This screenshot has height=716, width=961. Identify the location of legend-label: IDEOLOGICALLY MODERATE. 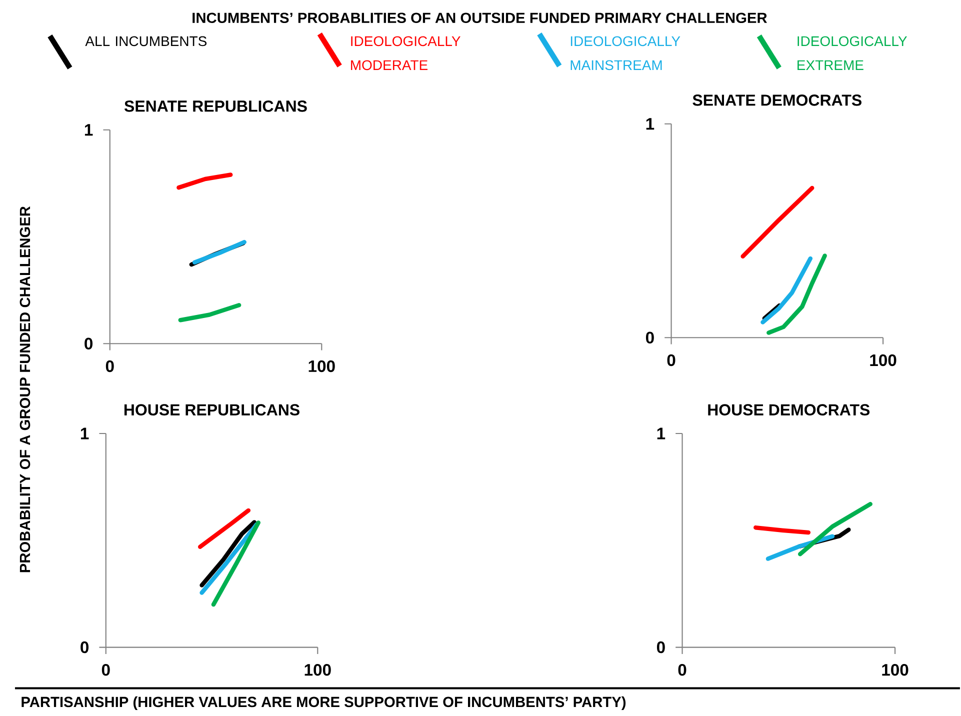
(405, 53).